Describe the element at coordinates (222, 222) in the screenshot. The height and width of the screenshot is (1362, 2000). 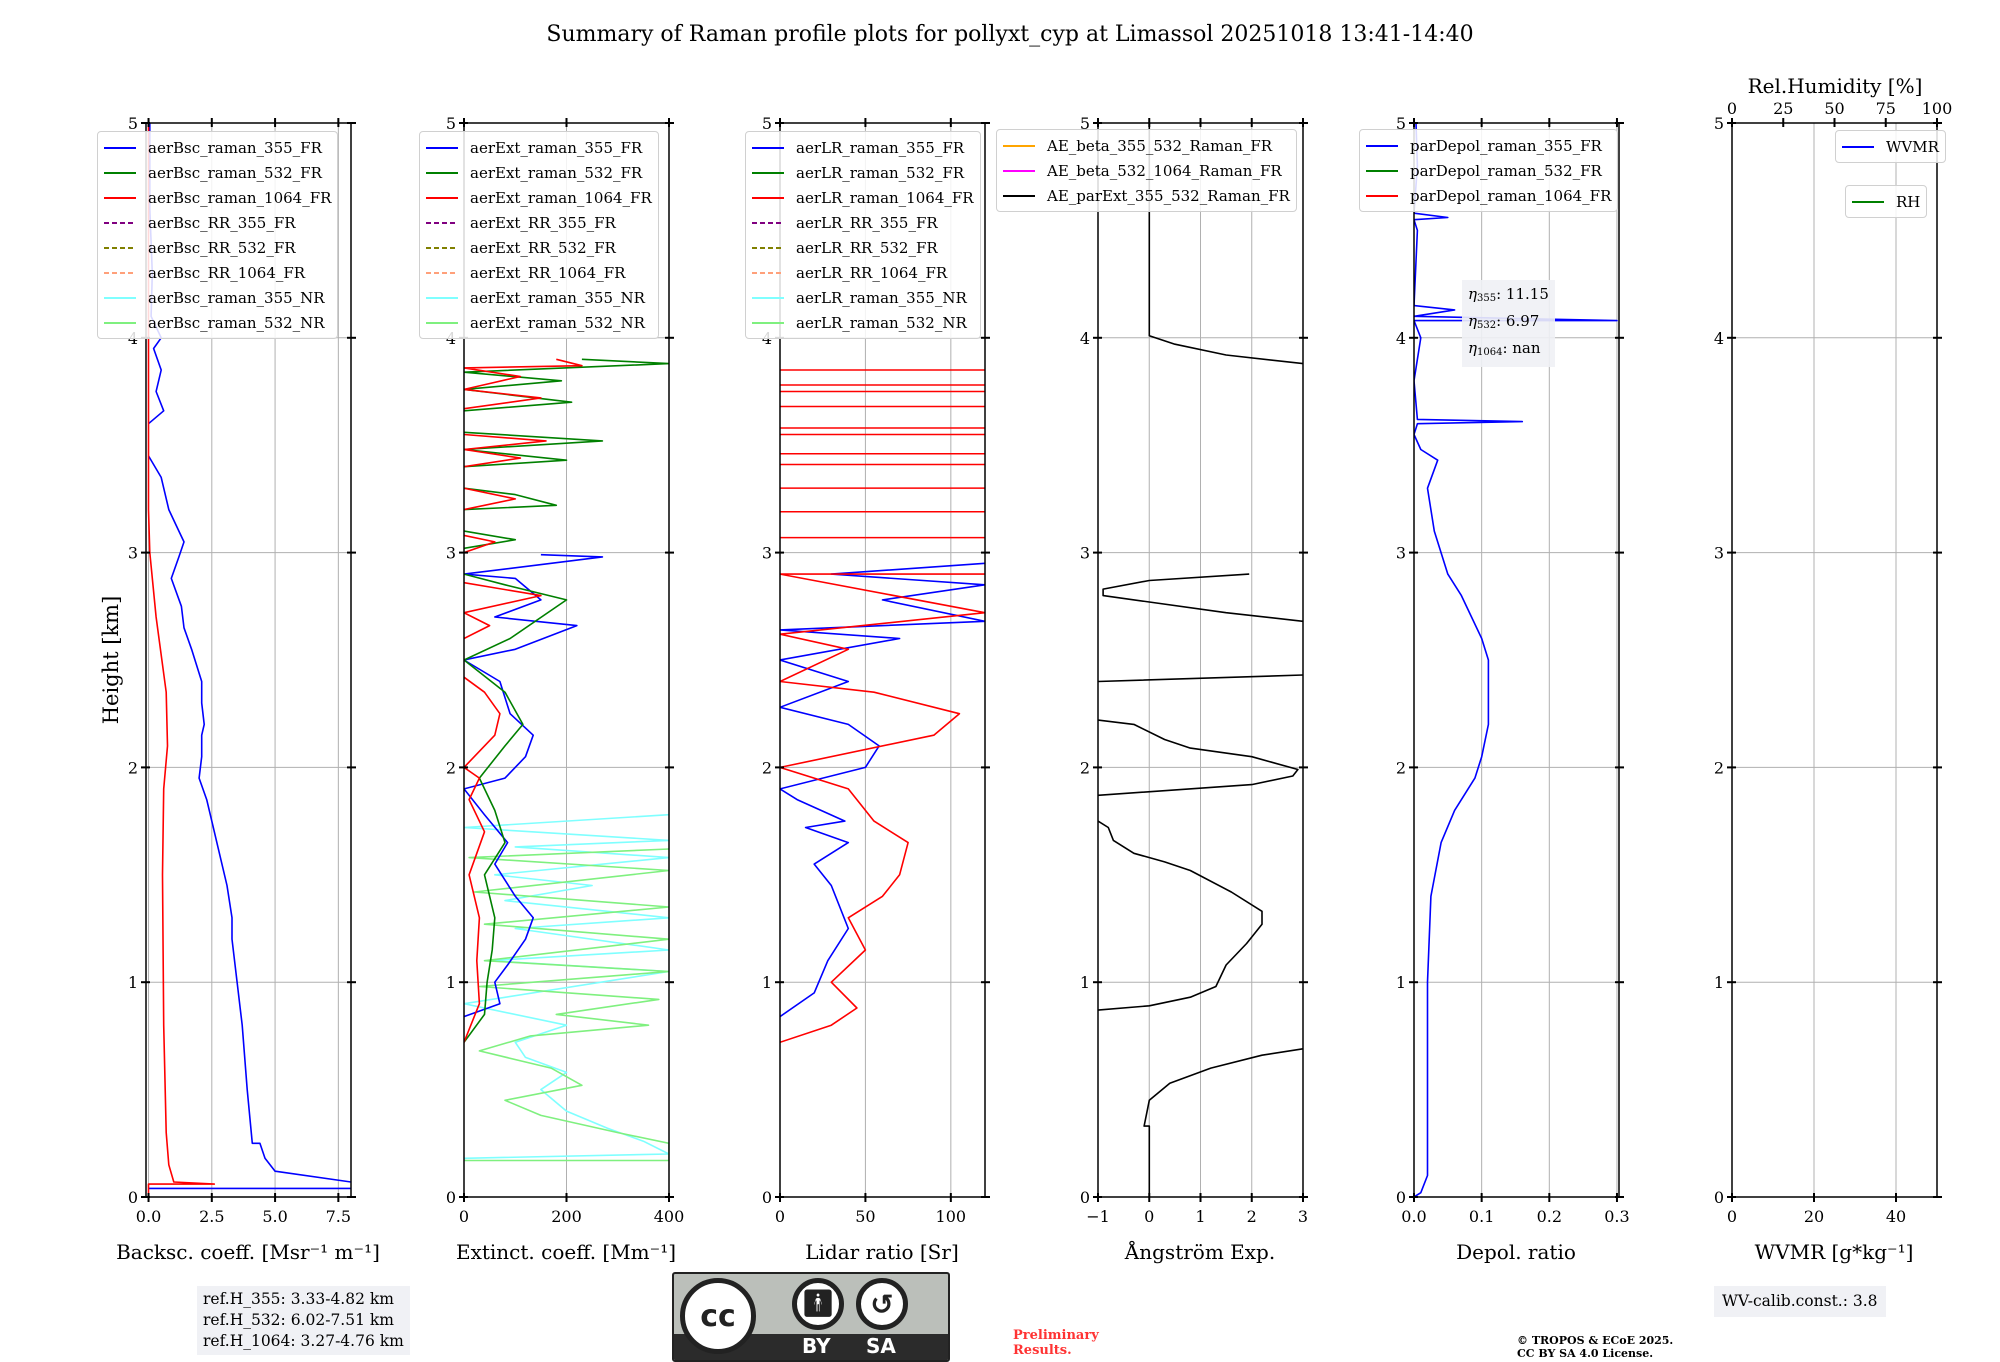
I see `legend-label: aerBsc_RR_355_FR` at that location.